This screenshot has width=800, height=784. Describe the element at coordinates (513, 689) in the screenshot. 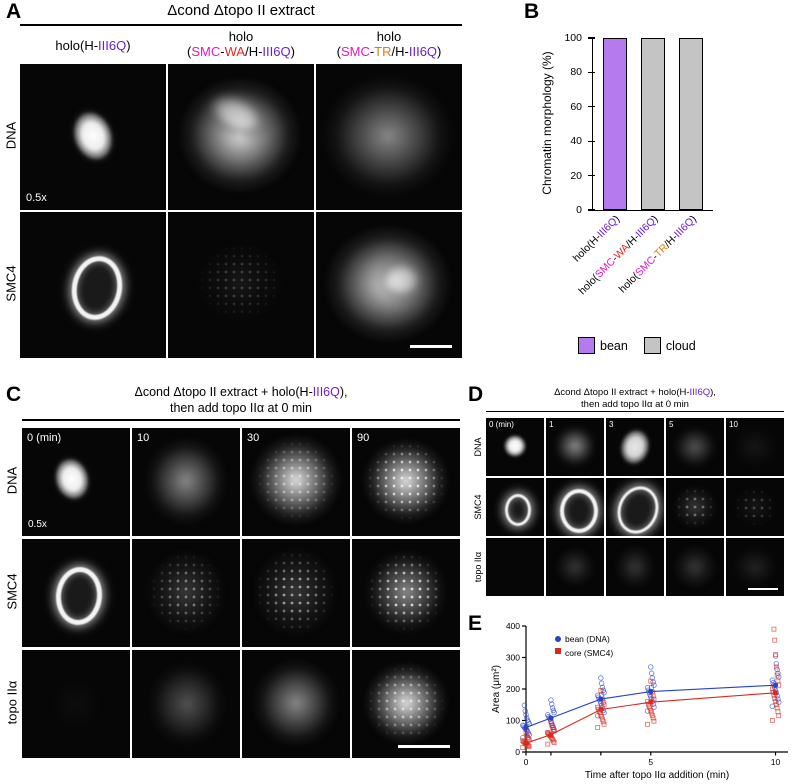

I see `y-tick-label: 200` at that location.